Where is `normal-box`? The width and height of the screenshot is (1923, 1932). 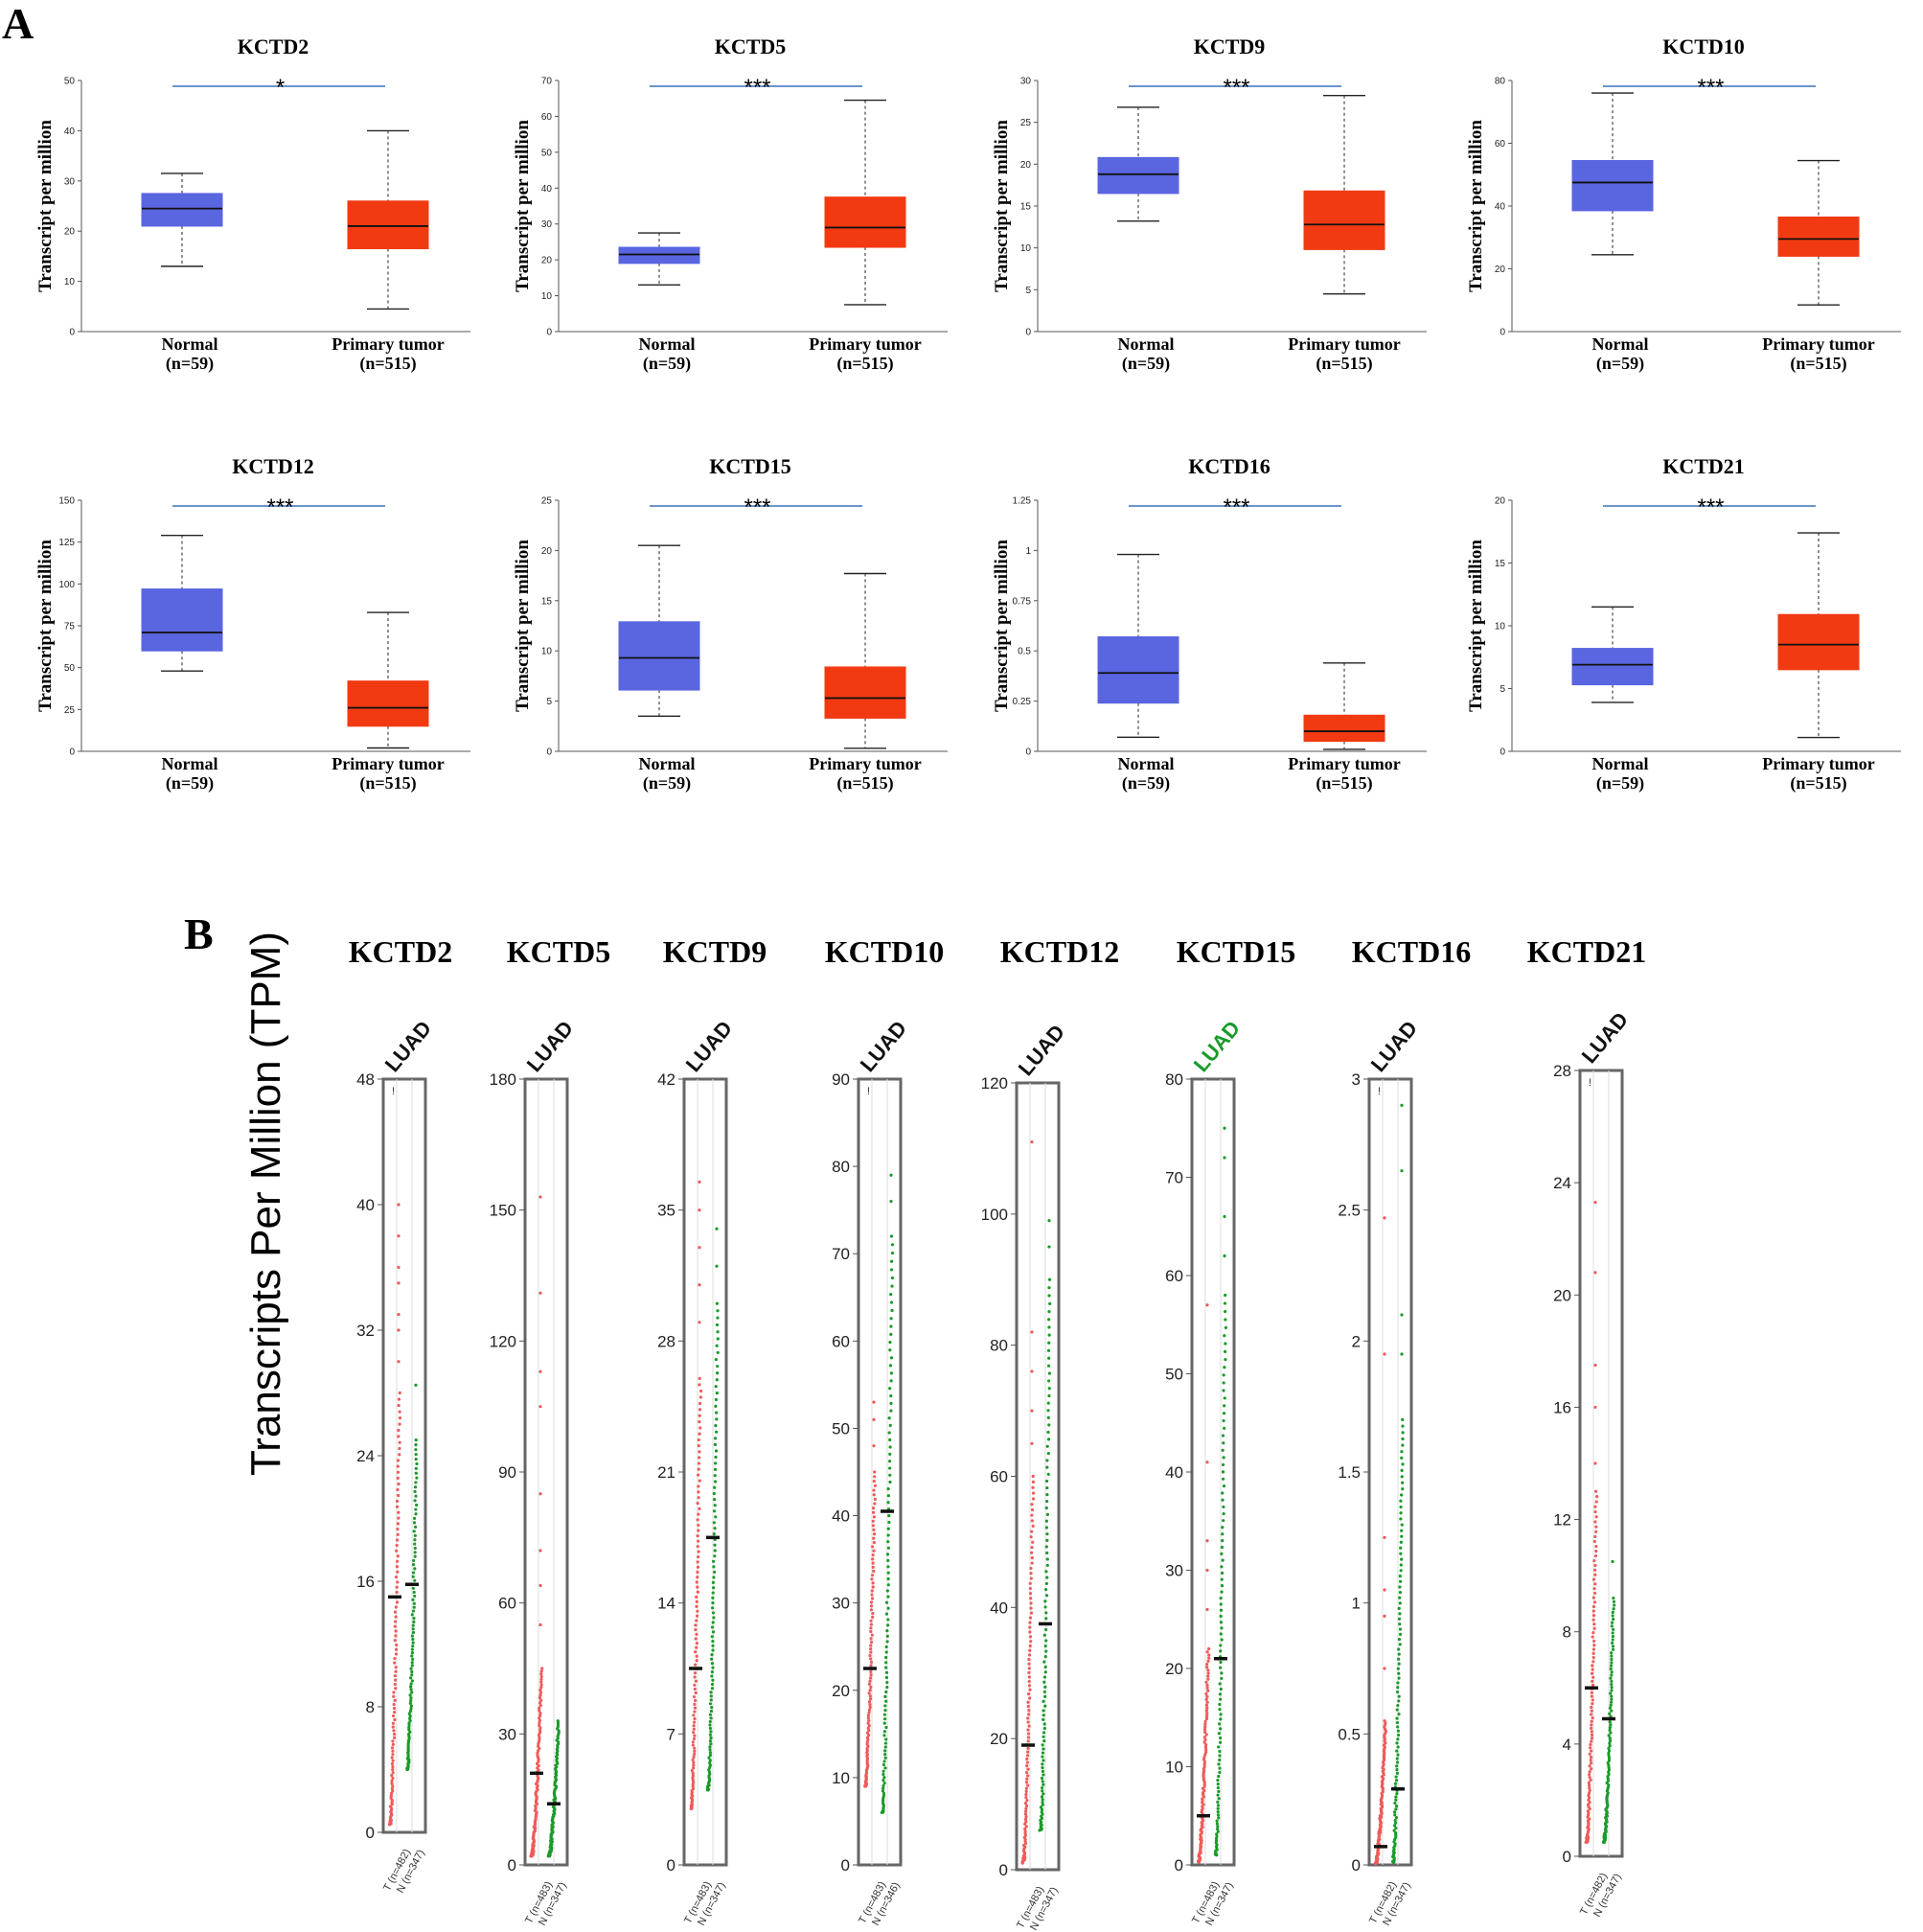 normal-box is located at coordinates (1612, 186).